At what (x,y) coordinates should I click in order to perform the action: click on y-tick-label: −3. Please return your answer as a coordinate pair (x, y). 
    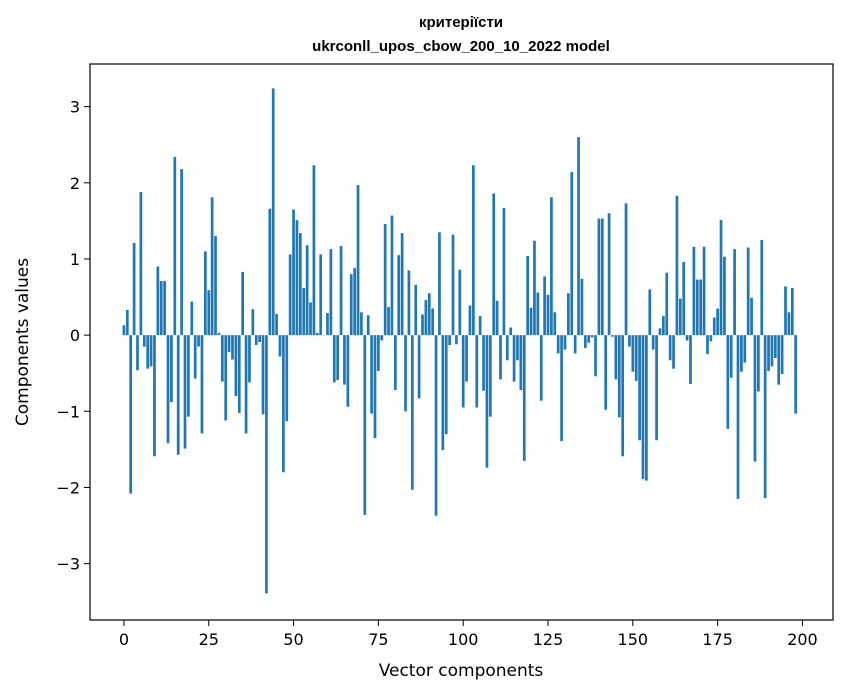
    Looking at the image, I should click on (68, 564).